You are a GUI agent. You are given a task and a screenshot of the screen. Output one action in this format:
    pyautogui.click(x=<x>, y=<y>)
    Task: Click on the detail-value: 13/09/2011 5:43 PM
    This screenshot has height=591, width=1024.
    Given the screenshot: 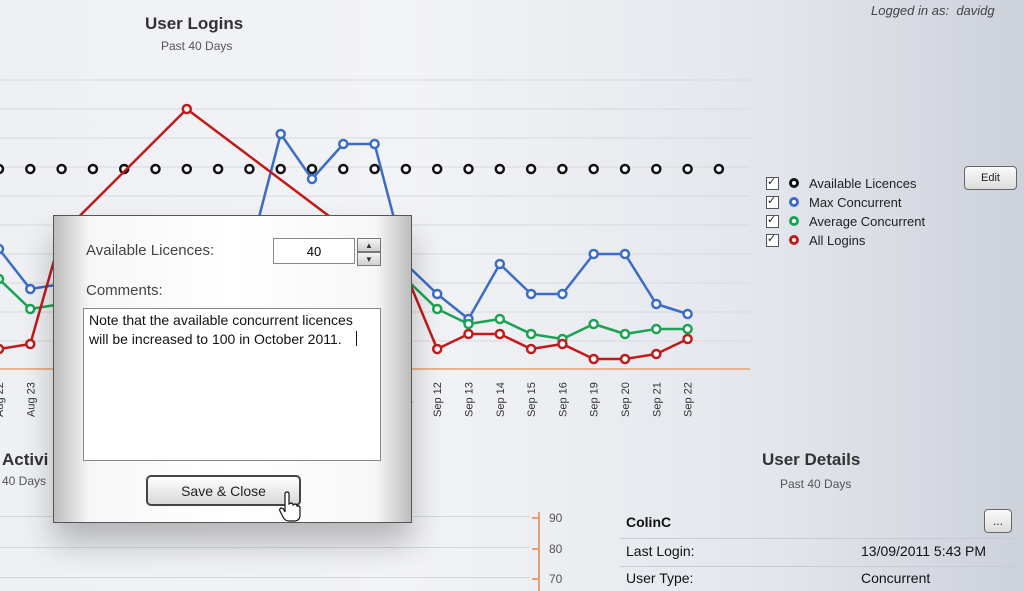 What is the action you would take?
    pyautogui.click(x=924, y=551)
    